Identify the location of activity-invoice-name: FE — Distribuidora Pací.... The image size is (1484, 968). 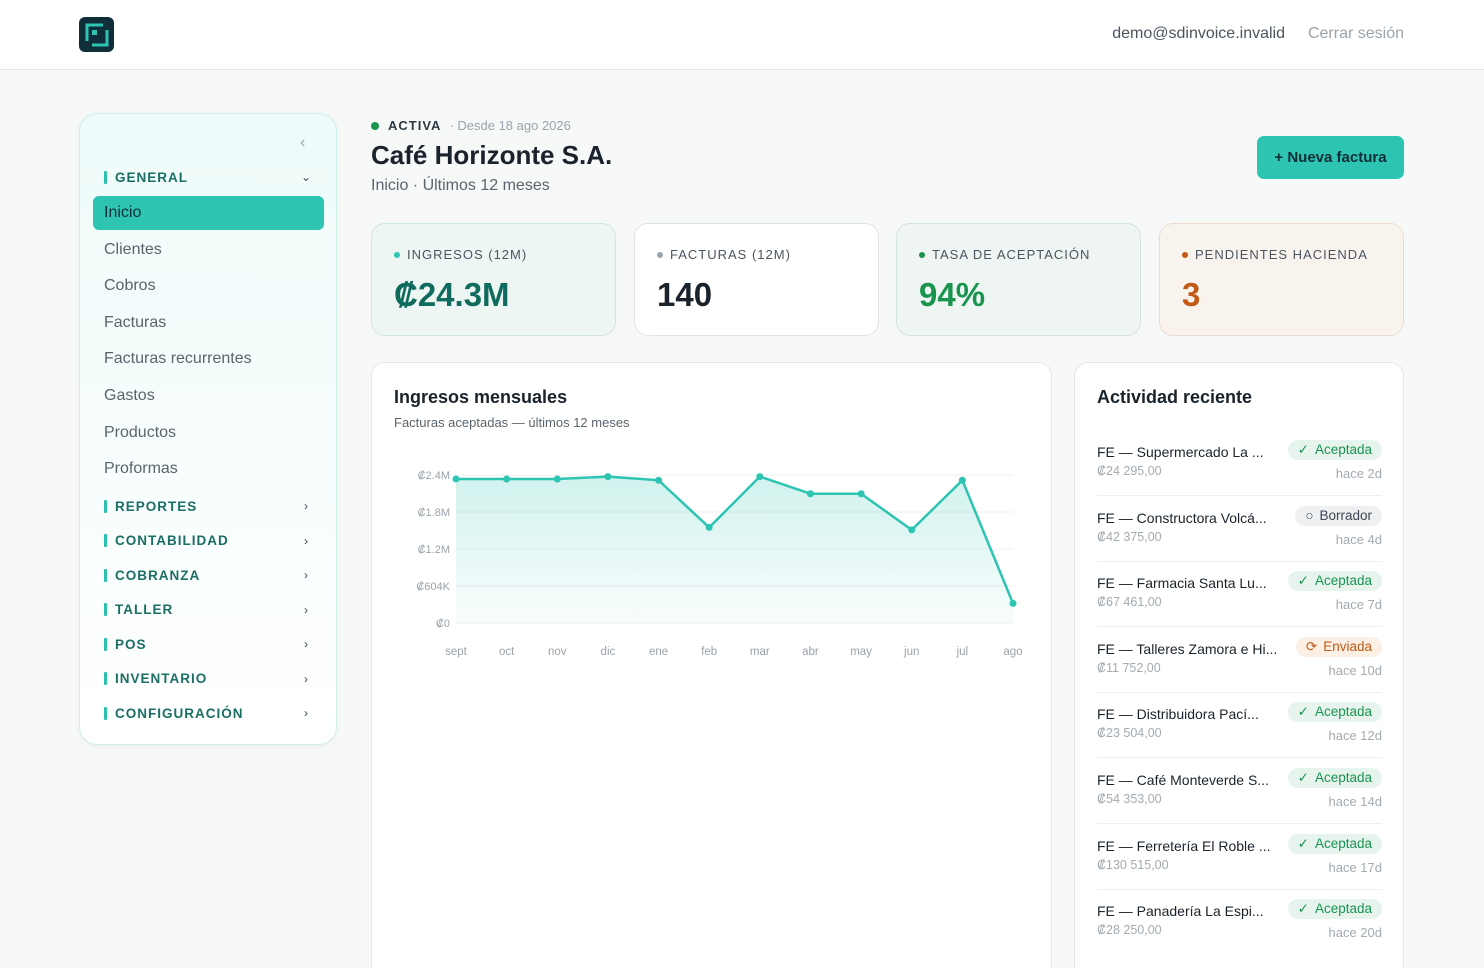
(1178, 714).